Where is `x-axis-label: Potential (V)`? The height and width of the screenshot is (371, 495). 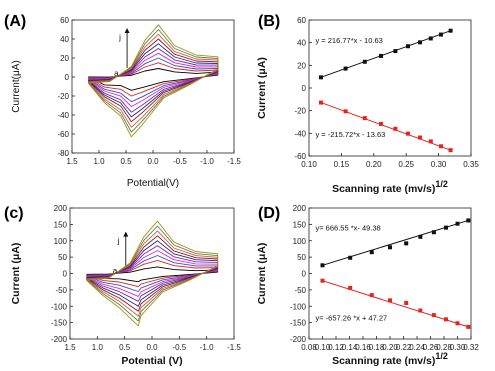 x-axis-label: Potential (V) is located at coordinates (151, 361).